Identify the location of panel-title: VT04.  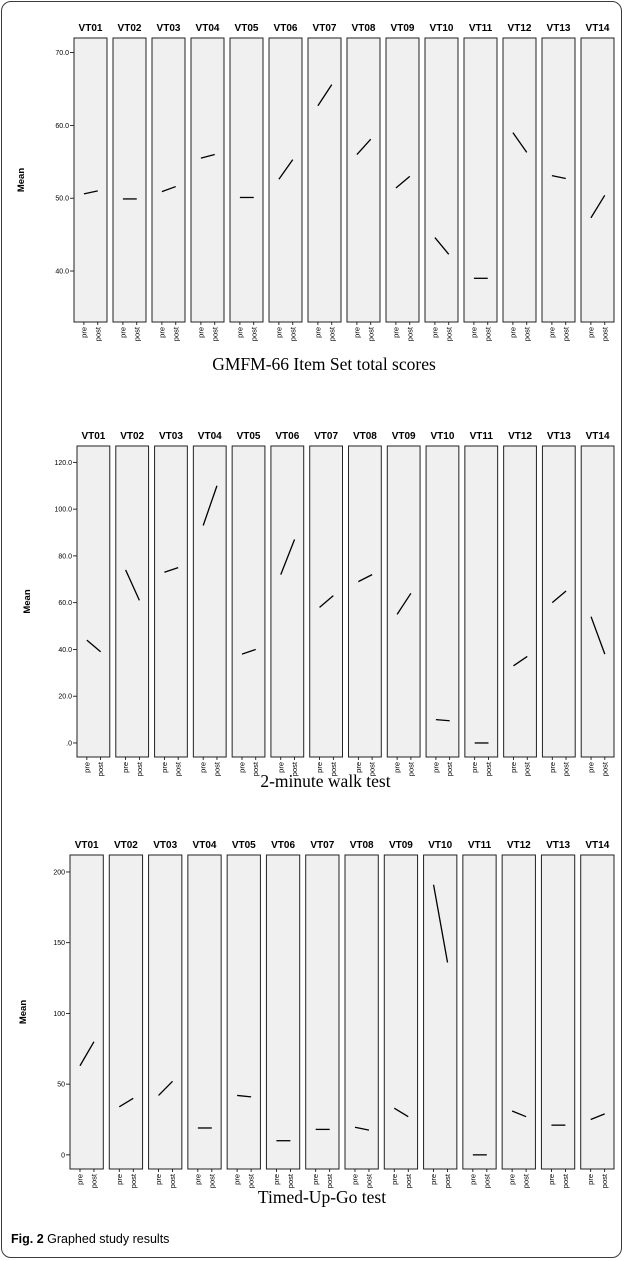
(210, 436).